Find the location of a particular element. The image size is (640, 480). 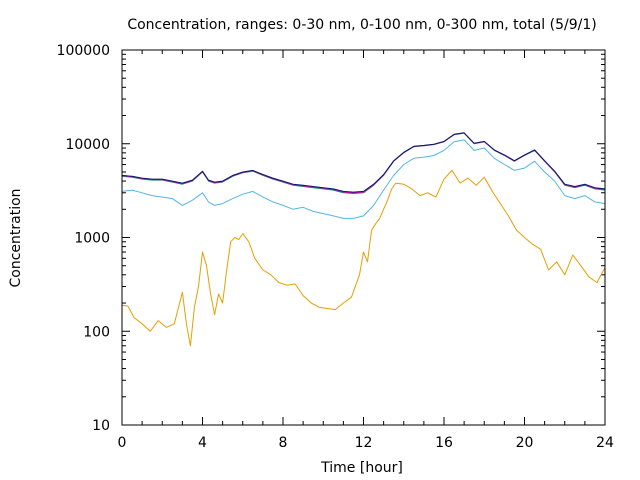

x-tick-label: 16 is located at coordinates (444, 443).